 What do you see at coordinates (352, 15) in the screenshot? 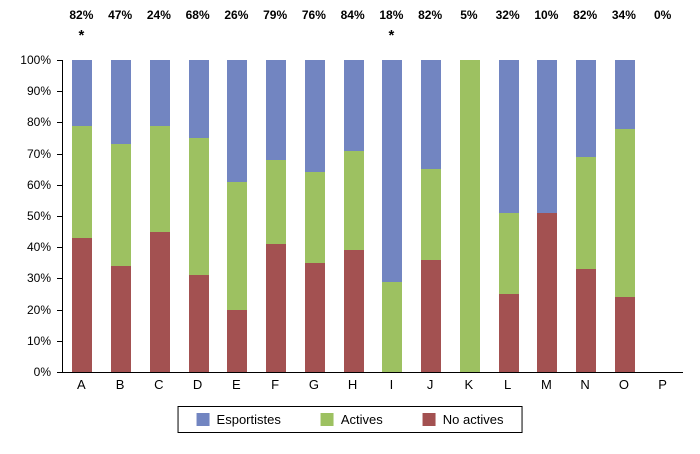
I see `top-percentage-label: 84%` at bounding box center [352, 15].